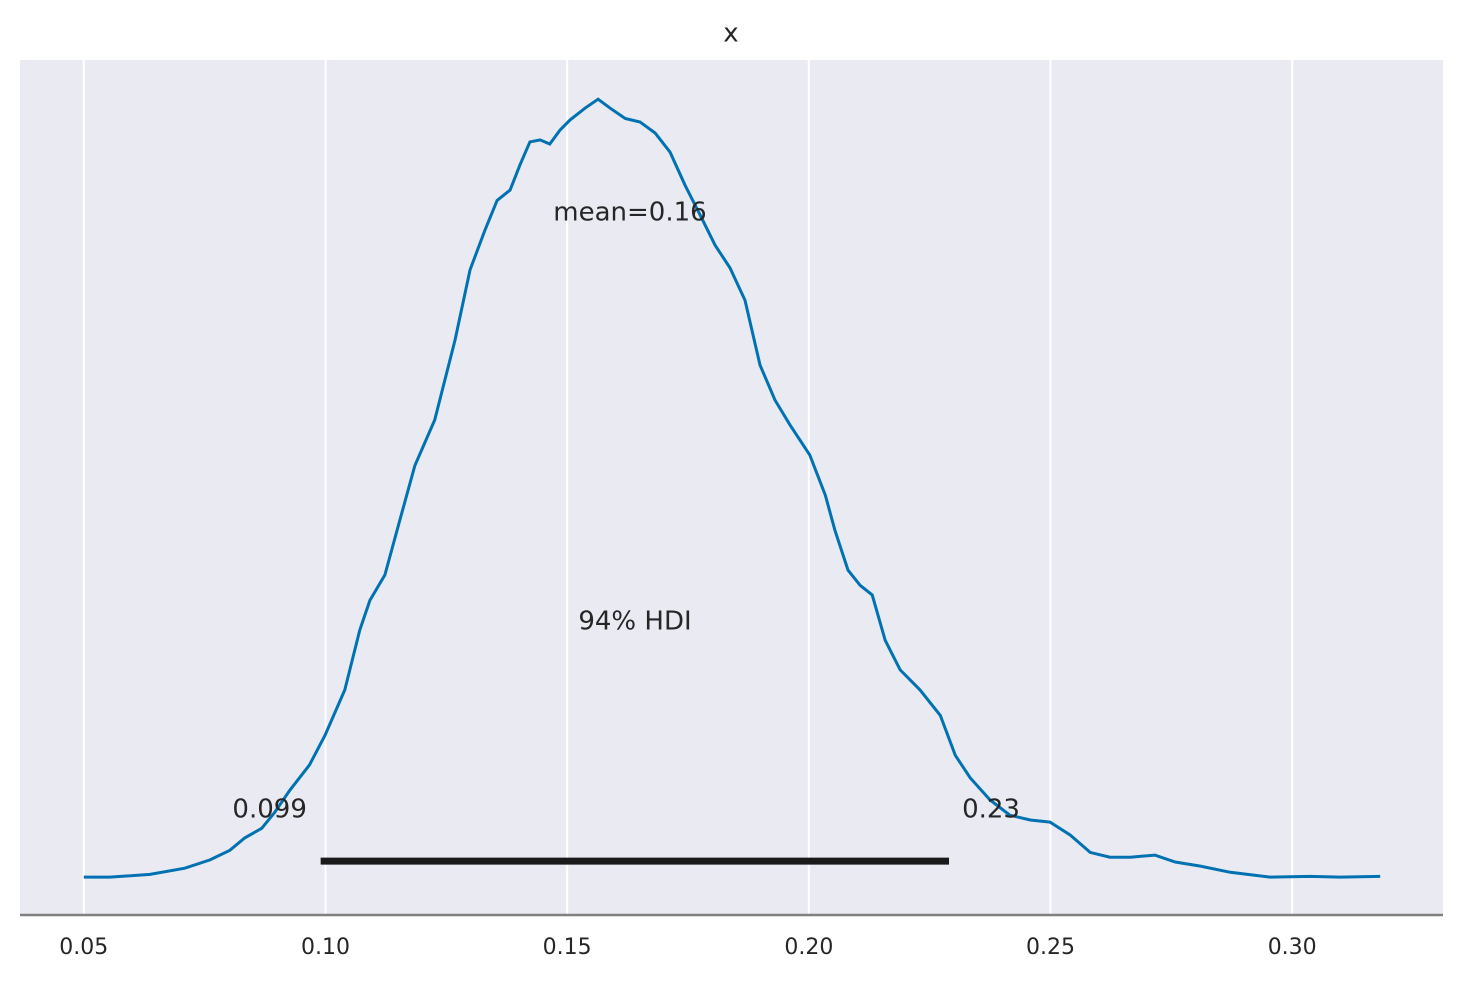  Describe the element at coordinates (629, 213) in the screenshot. I see `mean-label: mean=0.16` at that location.